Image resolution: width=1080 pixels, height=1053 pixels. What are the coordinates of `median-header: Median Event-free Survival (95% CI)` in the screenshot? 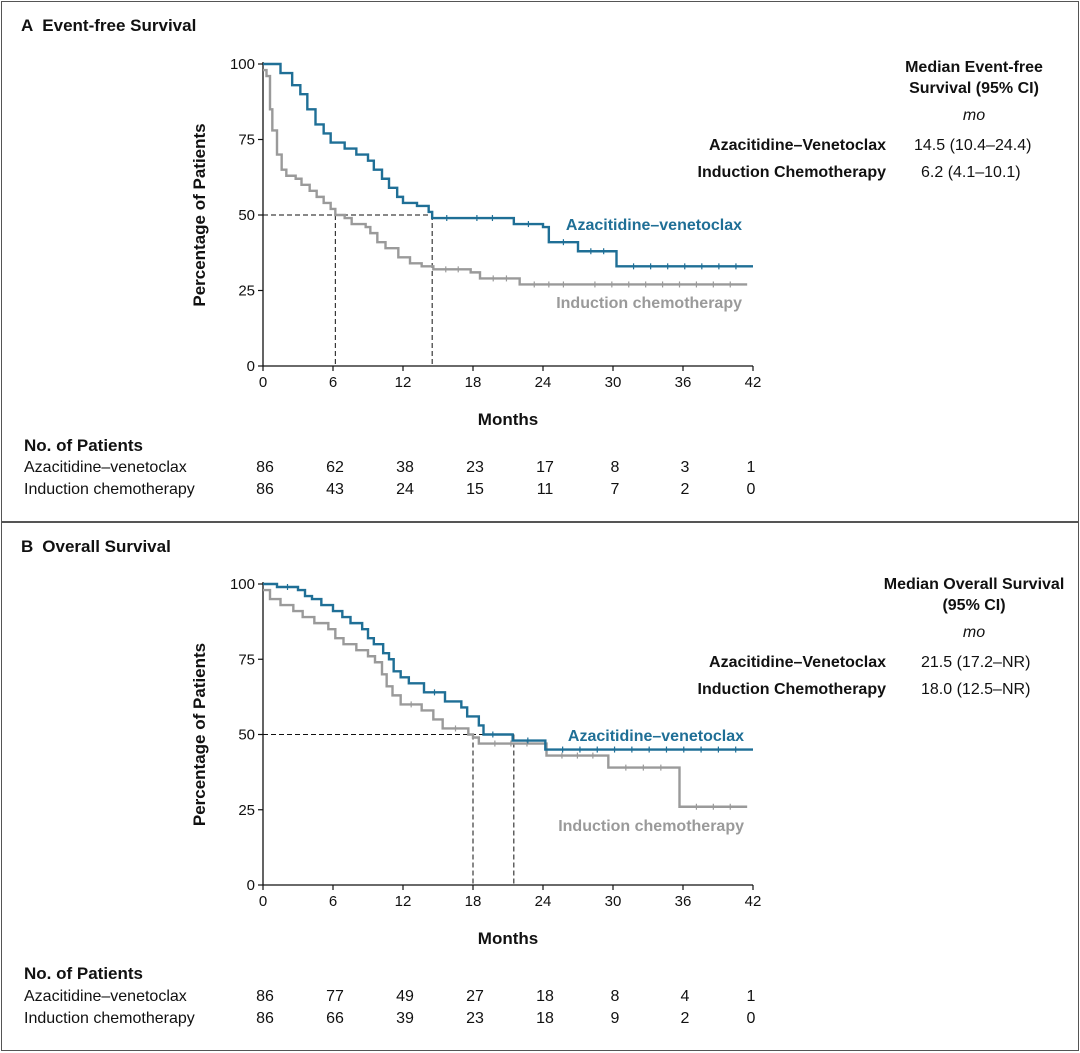 It's located at (974, 78).